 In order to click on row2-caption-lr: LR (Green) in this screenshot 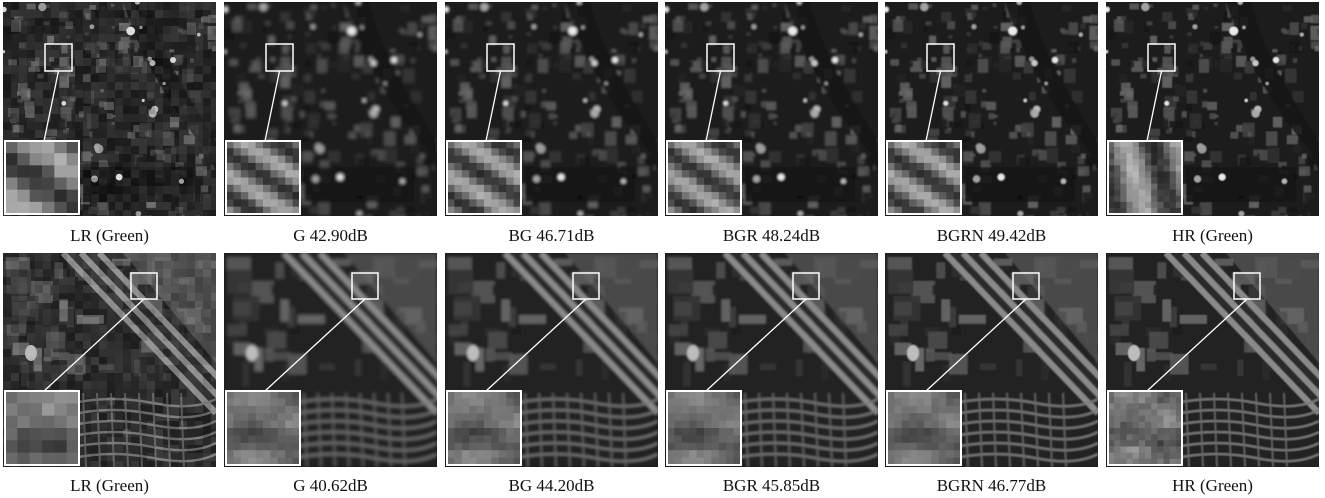, I will do `click(109, 485)`.